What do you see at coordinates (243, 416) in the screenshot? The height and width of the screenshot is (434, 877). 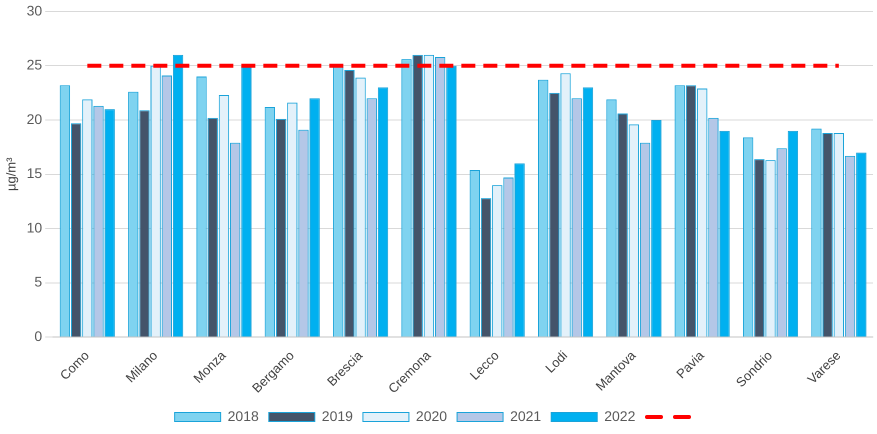 I see `legend-label: 2018` at bounding box center [243, 416].